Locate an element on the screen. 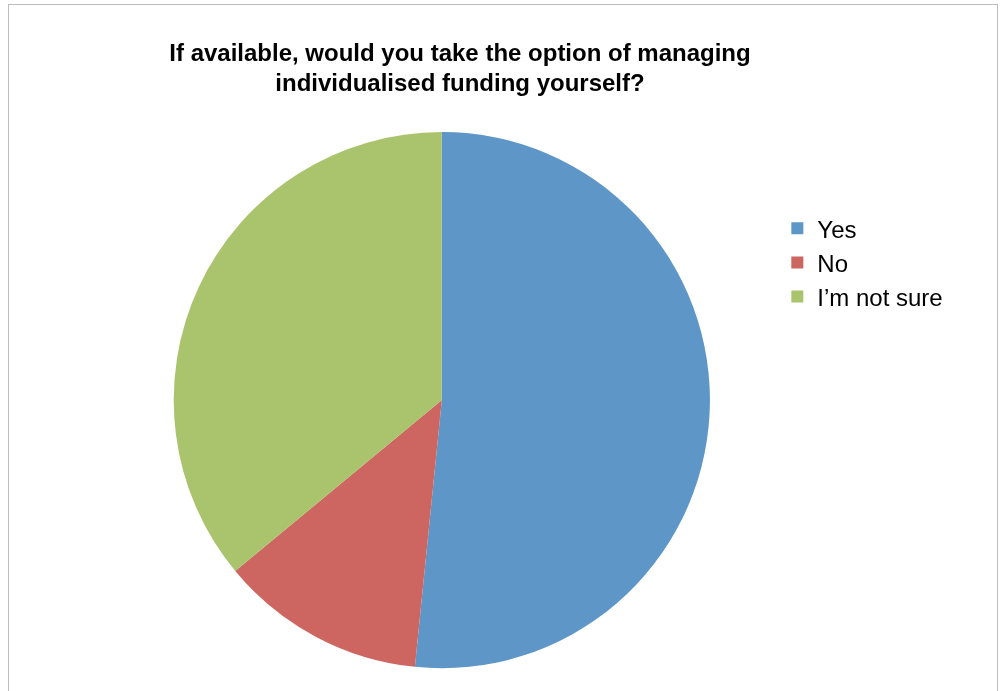 Image resolution: width=1003 pixels, height=691 pixels. legend-label: I’m not sure is located at coordinates (880, 297).